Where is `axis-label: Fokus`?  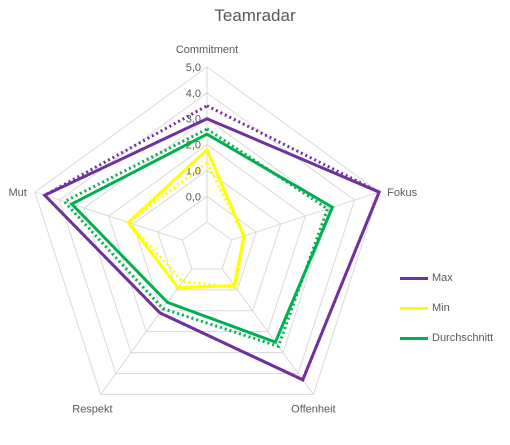
axis-label: Fokus is located at coordinates (402, 193).